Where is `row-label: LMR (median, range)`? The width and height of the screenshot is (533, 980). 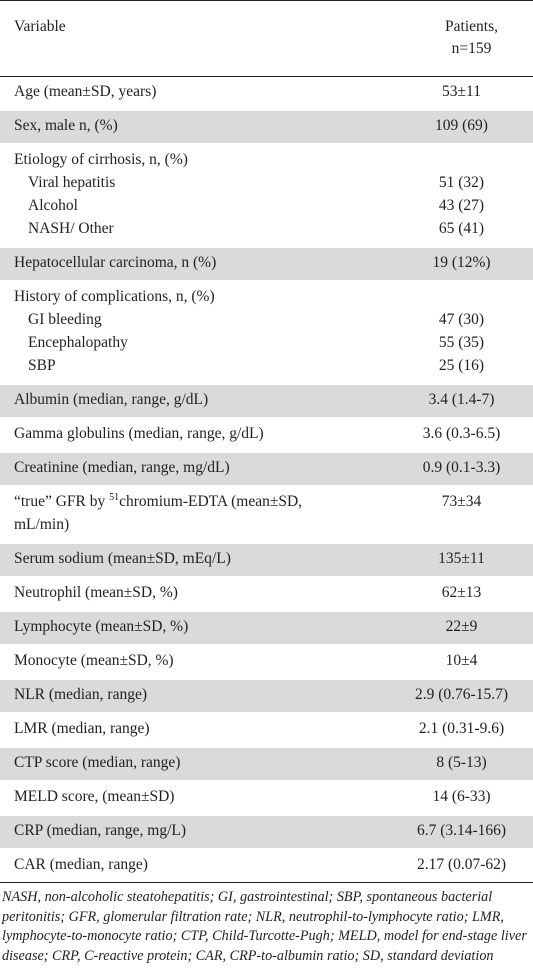 row-label: LMR (median, range) is located at coordinates (82, 728).